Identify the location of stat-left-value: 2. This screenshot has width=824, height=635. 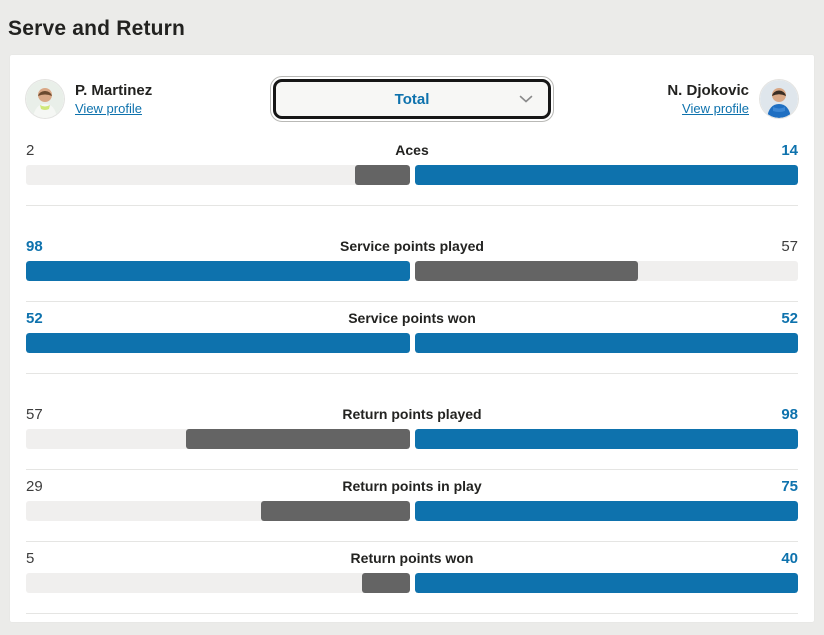
(30, 150).